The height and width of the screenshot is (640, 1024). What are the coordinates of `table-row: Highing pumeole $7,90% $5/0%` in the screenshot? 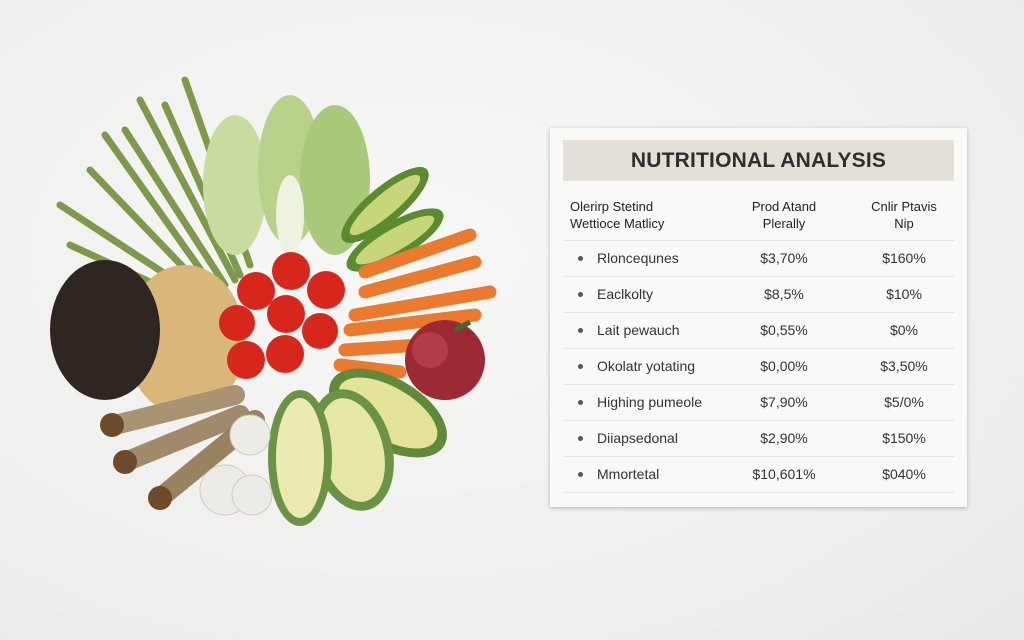 It's located at (759, 402).